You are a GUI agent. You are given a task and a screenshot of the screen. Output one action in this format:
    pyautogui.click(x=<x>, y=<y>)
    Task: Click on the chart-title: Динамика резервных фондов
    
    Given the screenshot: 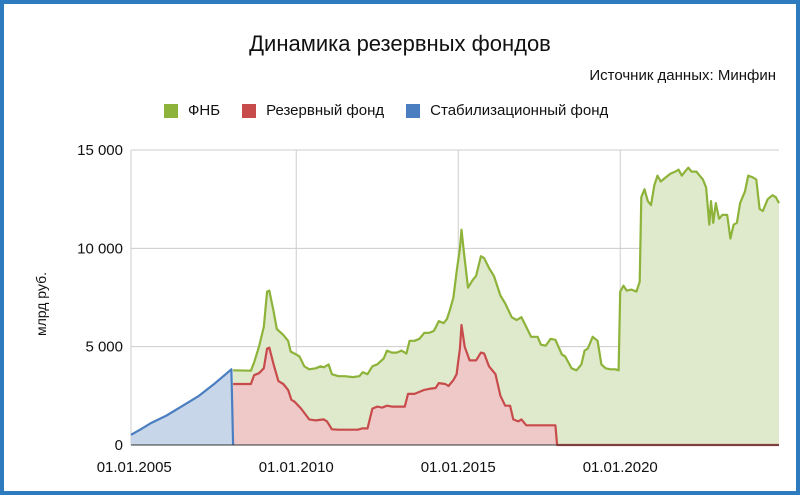 What is the action you would take?
    pyautogui.click(x=400, y=43)
    